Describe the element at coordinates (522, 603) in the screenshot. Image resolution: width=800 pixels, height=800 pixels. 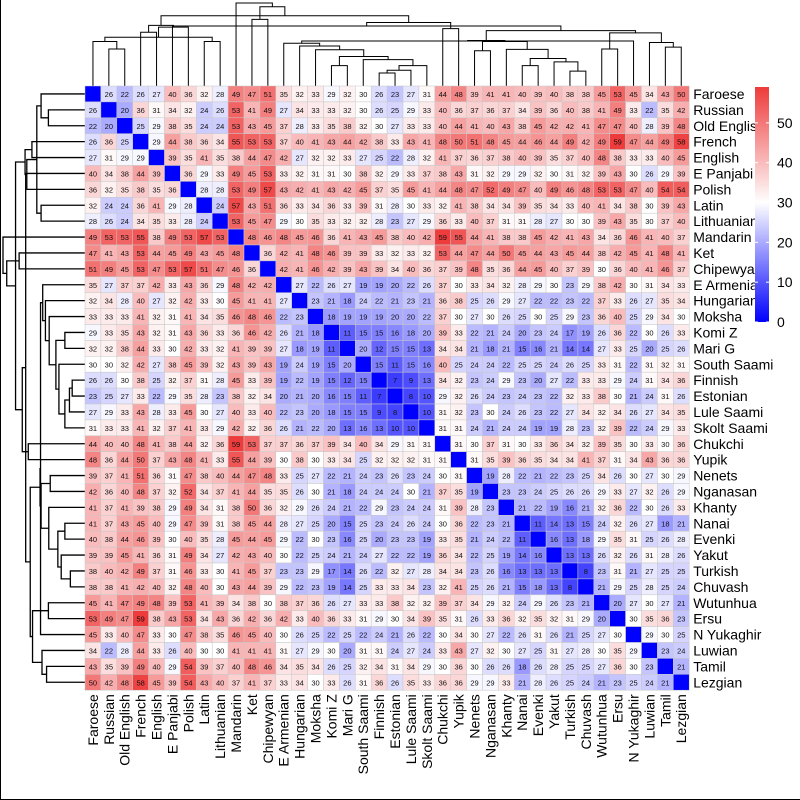
I see `cell-value-label: 24` at that location.